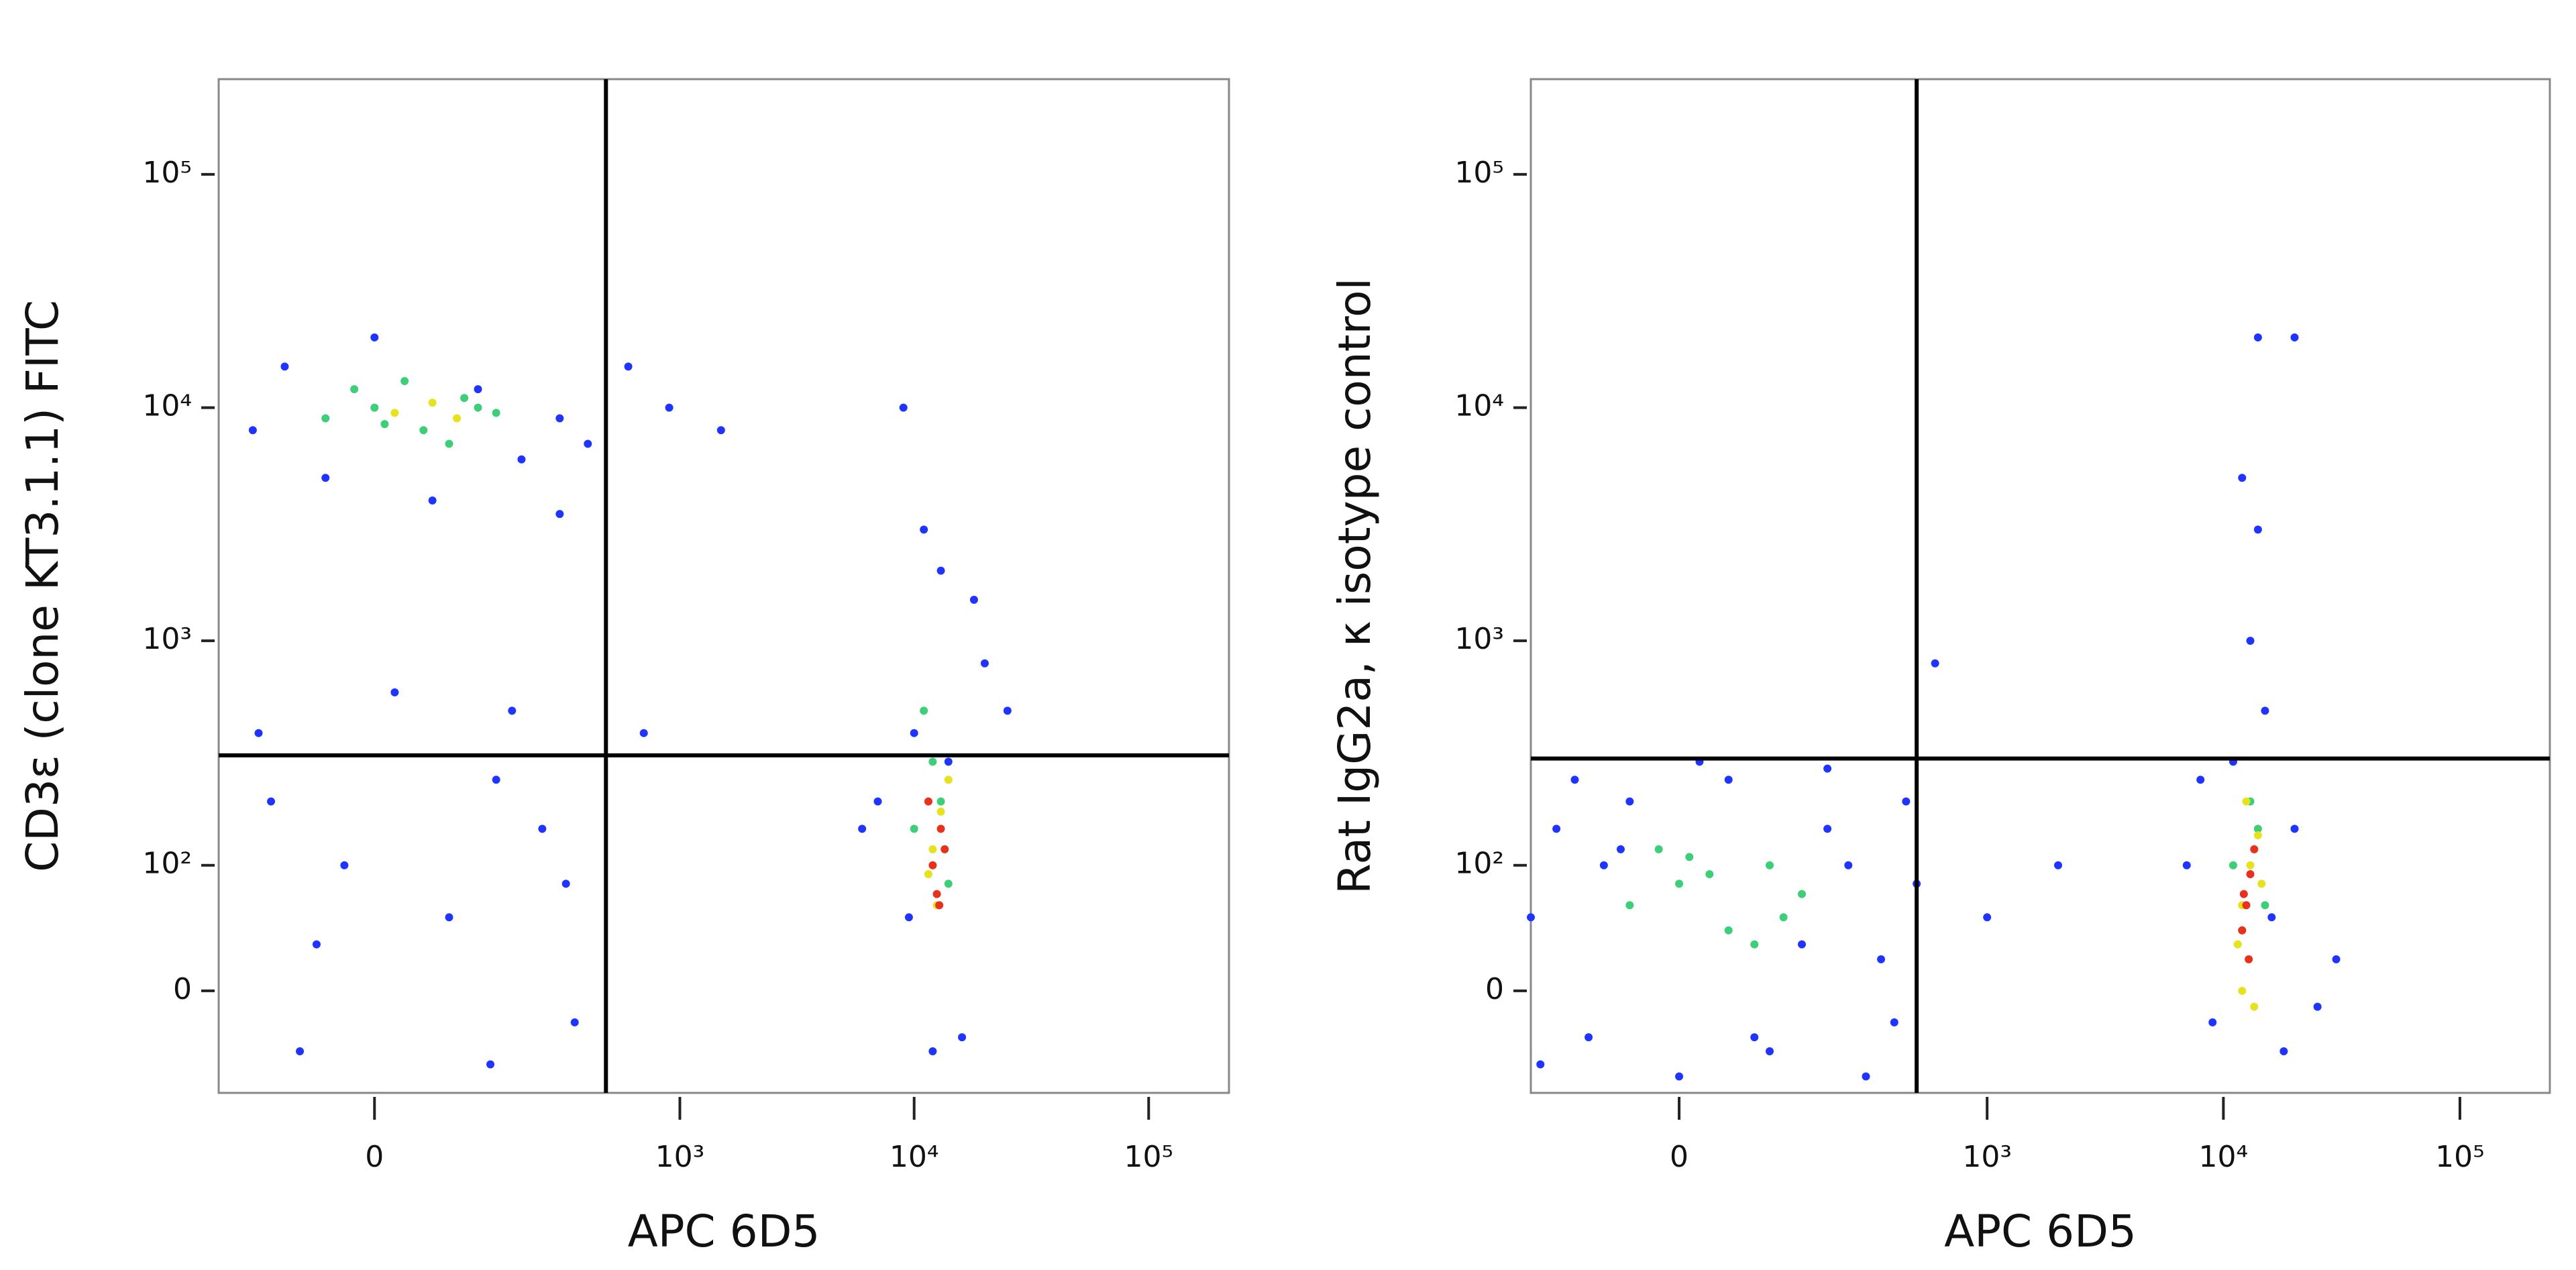  What do you see at coordinates (182, 989) in the screenshot?
I see `y-tick-label: 0` at bounding box center [182, 989].